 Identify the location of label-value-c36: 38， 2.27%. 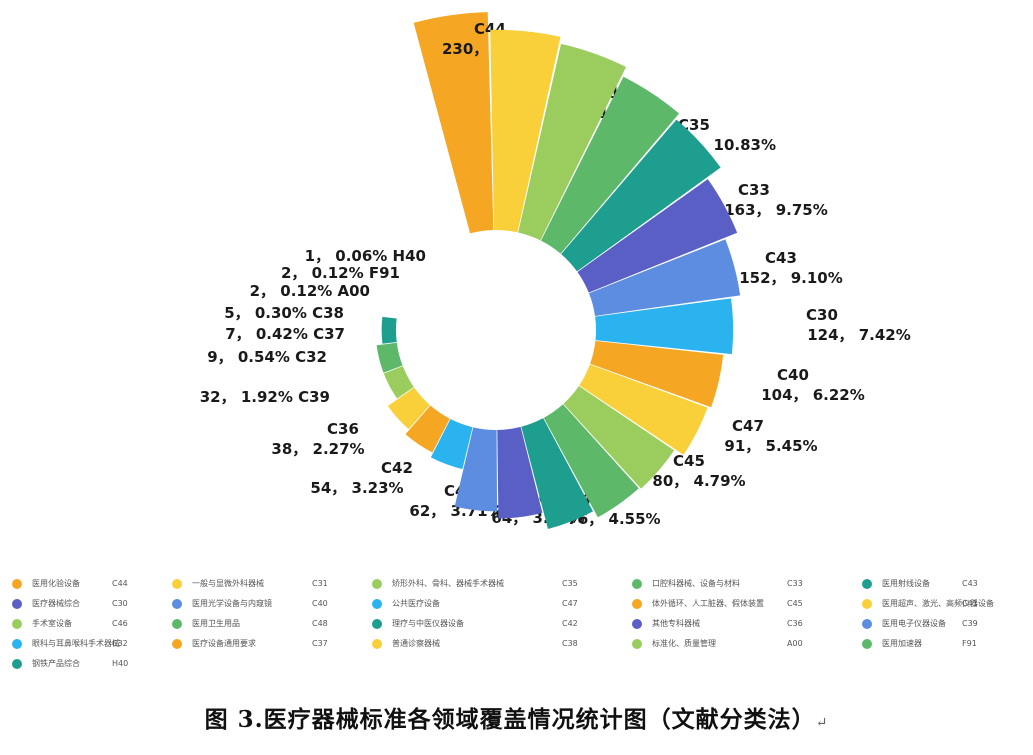
(317, 449).